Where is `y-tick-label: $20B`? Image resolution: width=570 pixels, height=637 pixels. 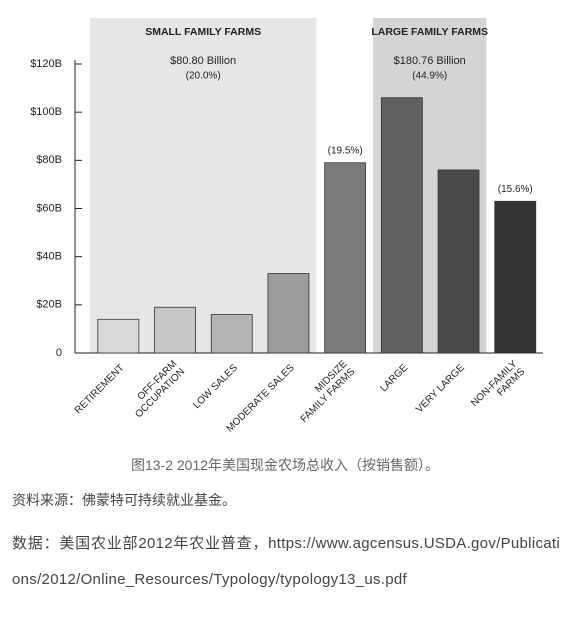
y-tick-label: $20B is located at coordinates (49, 305).